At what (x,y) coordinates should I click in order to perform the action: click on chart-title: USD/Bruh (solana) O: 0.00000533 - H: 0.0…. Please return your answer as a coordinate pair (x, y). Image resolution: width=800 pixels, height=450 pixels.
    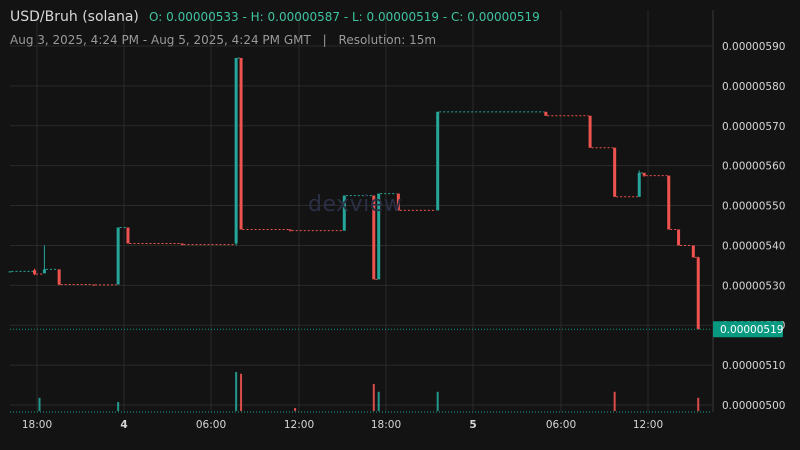
    Looking at the image, I should click on (275, 17).